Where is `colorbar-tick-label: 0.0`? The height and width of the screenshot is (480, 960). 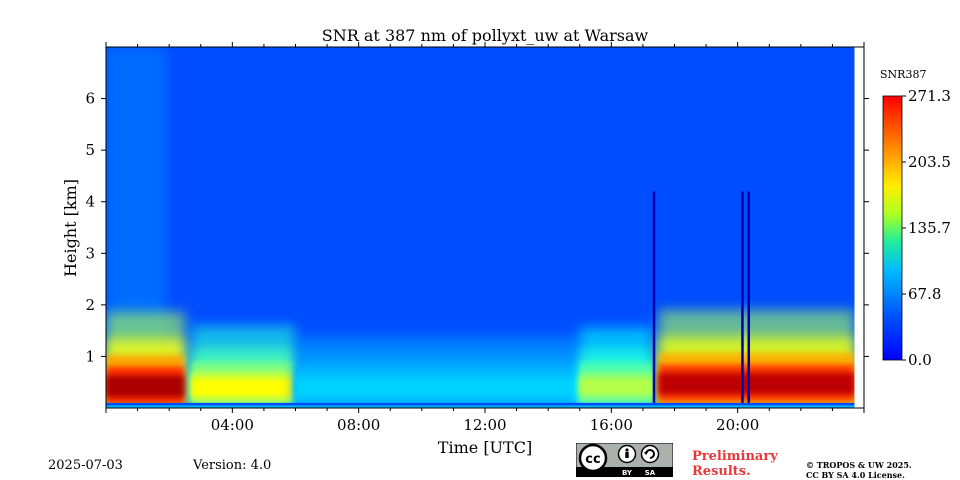 colorbar-tick-label: 0.0 is located at coordinates (920, 360).